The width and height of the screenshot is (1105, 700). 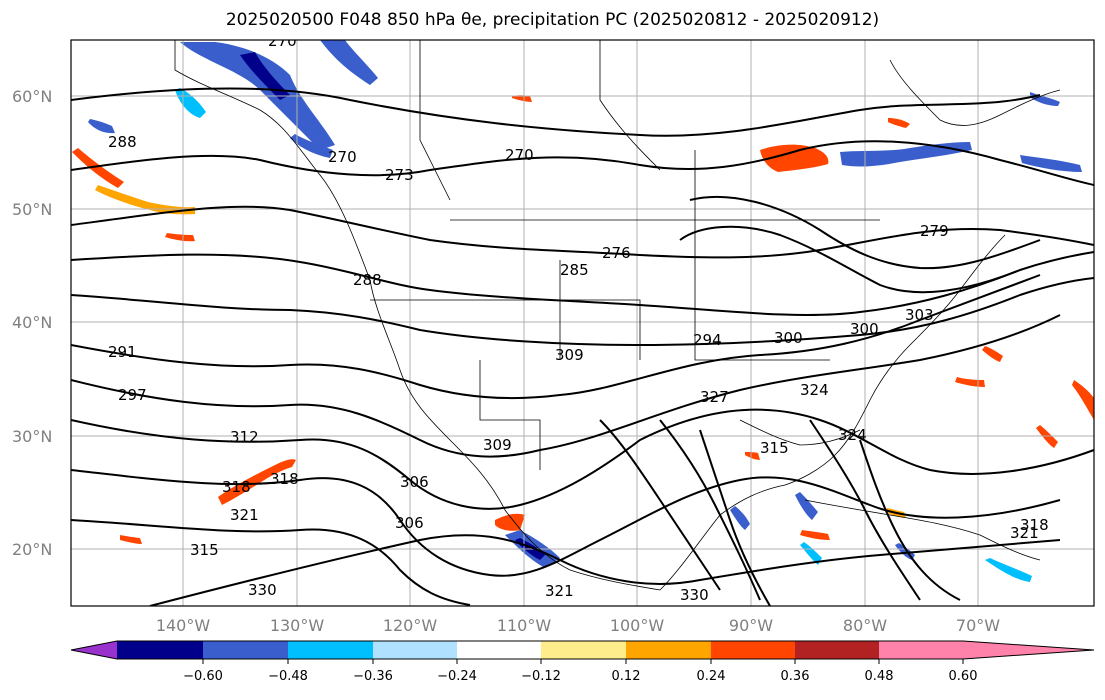 What do you see at coordinates (574, 270) in the screenshot?
I see `contour-label: 285` at bounding box center [574, 270].